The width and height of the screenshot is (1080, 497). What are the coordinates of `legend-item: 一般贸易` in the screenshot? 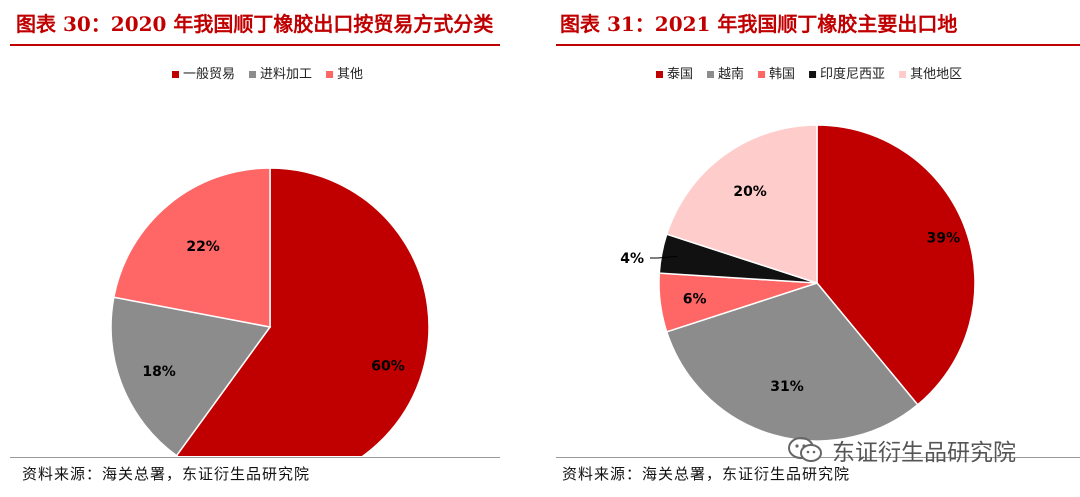 It's located at (203, 74).